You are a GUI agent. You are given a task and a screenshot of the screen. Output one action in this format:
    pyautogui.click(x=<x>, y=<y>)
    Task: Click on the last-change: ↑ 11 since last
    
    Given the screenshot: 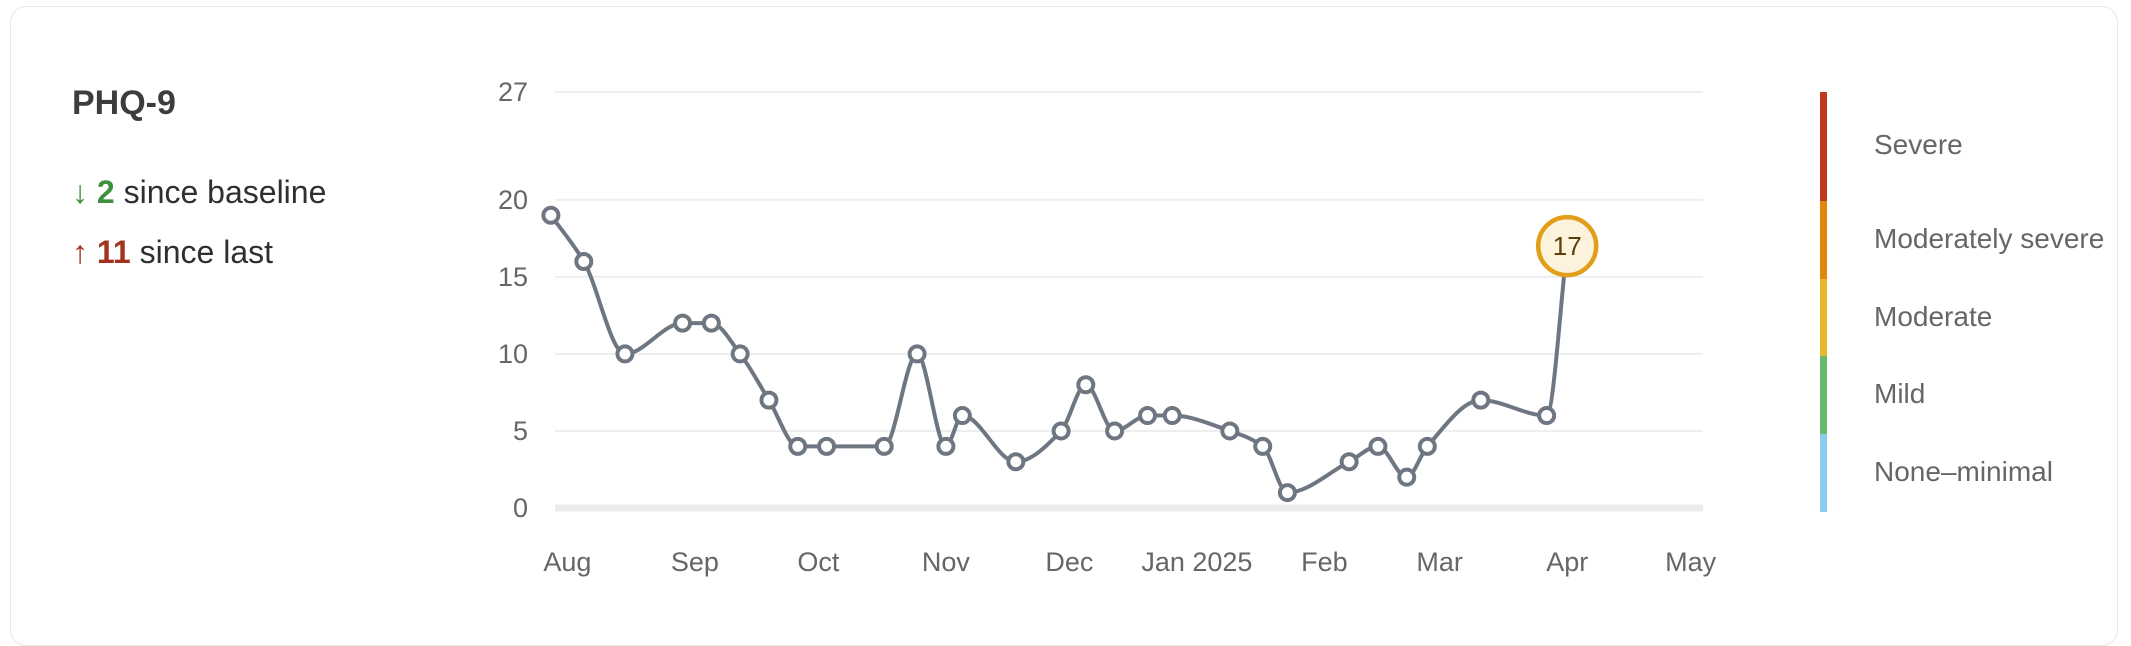 What is the action you would take?
    pyautogui.click(x=172, y=252)
    